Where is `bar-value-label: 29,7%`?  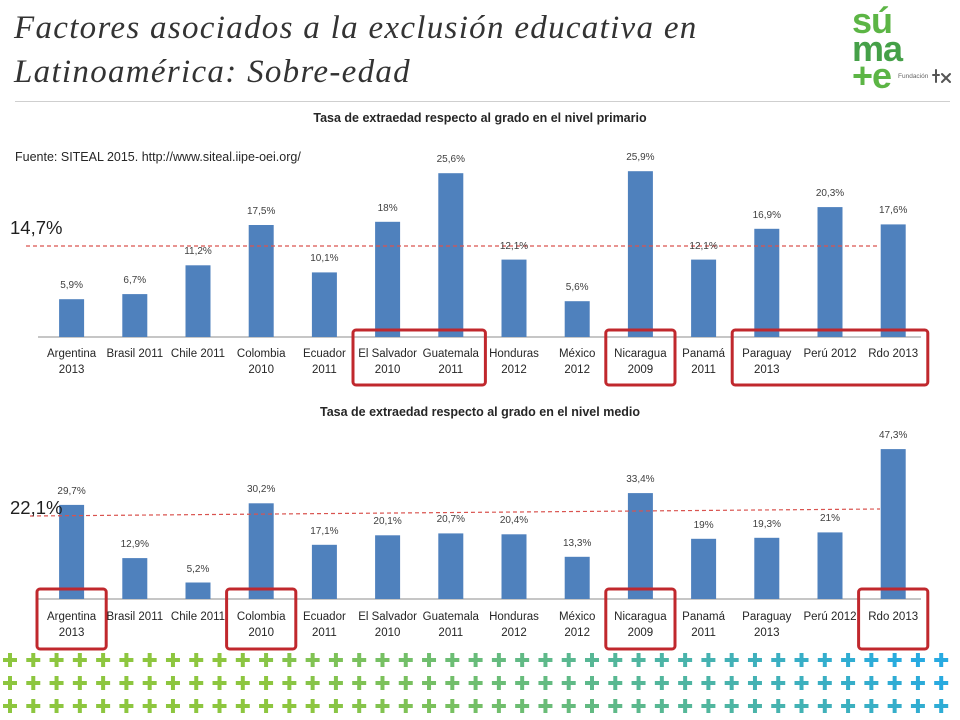 bar-value-label: 29,7% is located at coordinates (71, 491).